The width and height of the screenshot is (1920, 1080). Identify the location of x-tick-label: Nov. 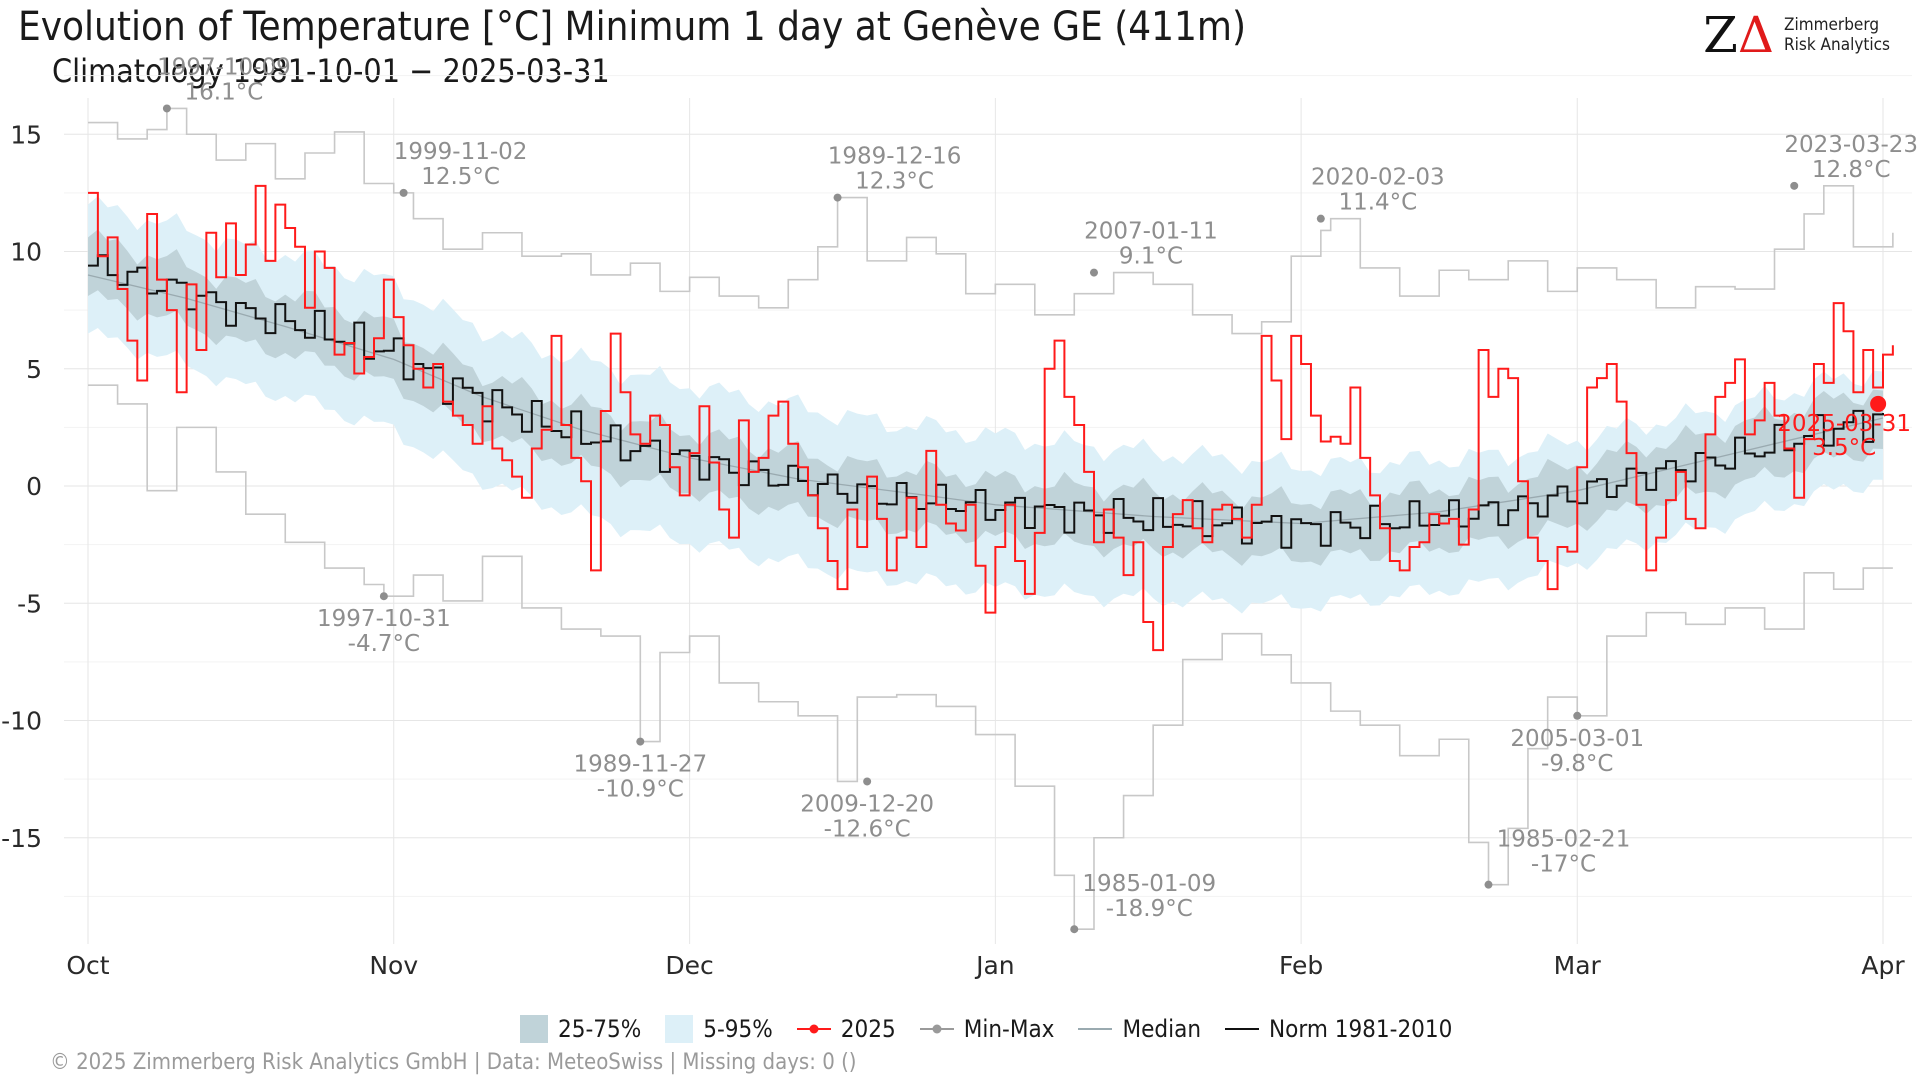
(393, 965).